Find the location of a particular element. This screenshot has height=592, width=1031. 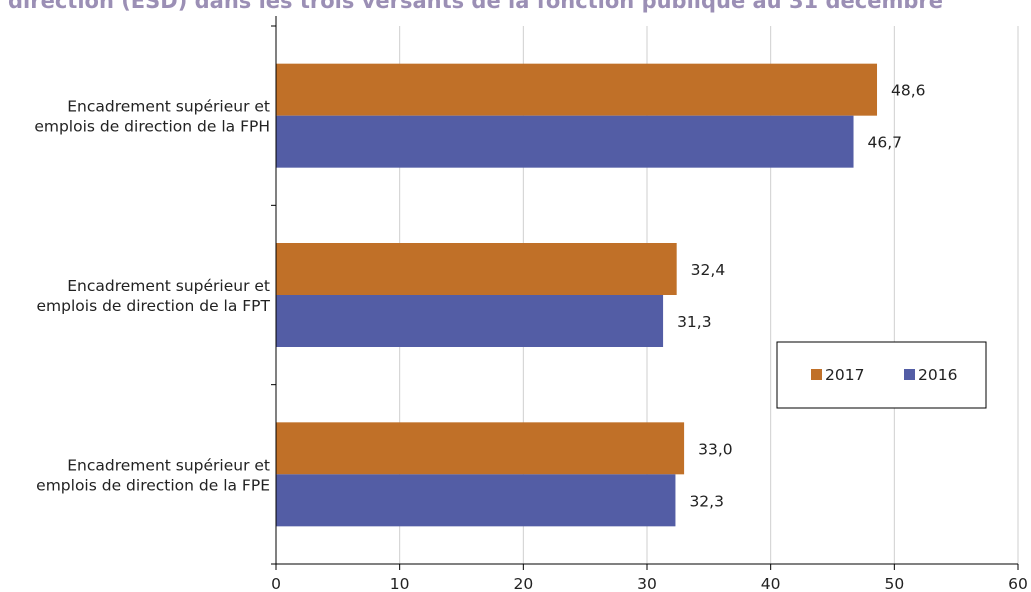

data-label-2016-1: 31,3 is located at coordinates (694, 322).